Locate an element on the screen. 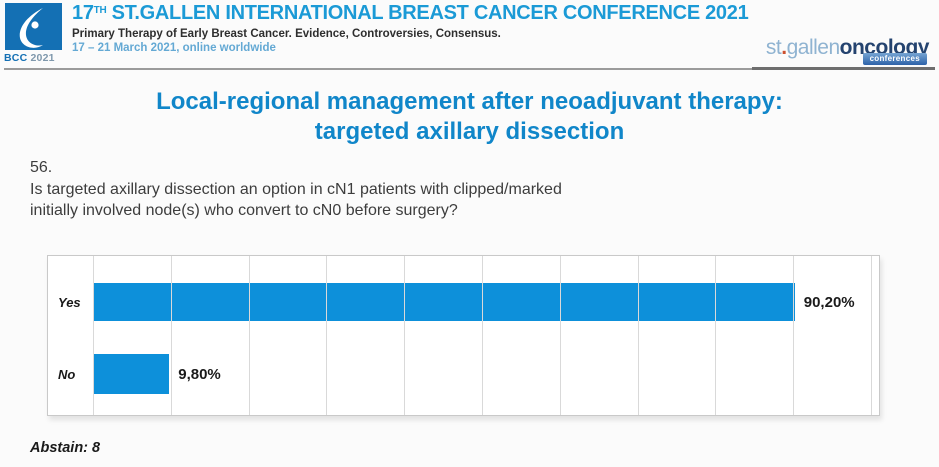  bcc-logo is located at coordinates (33, 26).